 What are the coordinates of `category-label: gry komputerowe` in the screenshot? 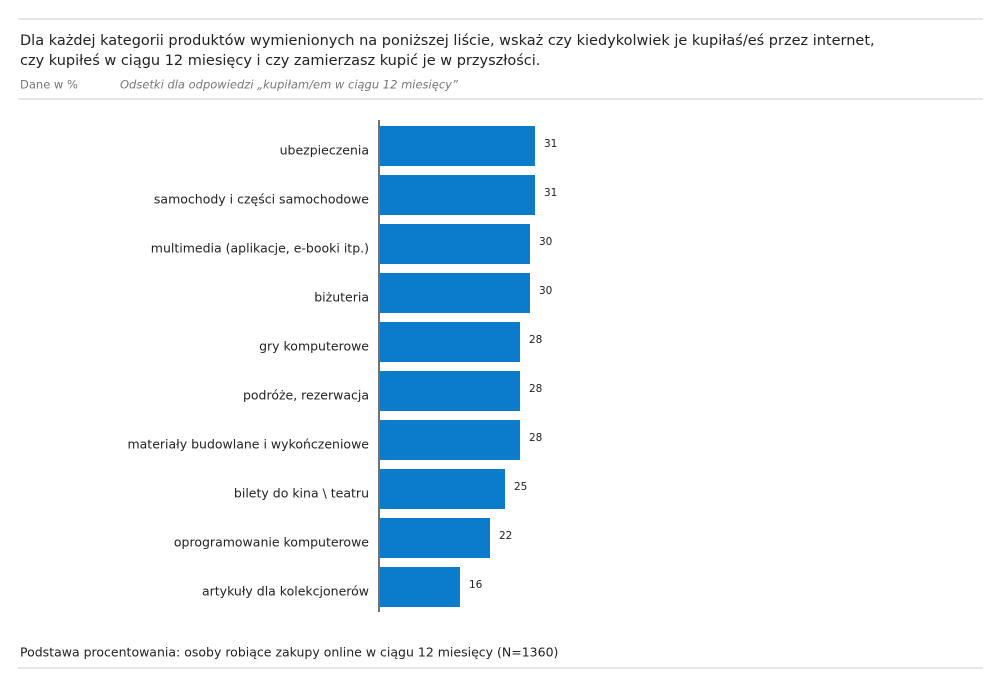 It's located at (314, 346).